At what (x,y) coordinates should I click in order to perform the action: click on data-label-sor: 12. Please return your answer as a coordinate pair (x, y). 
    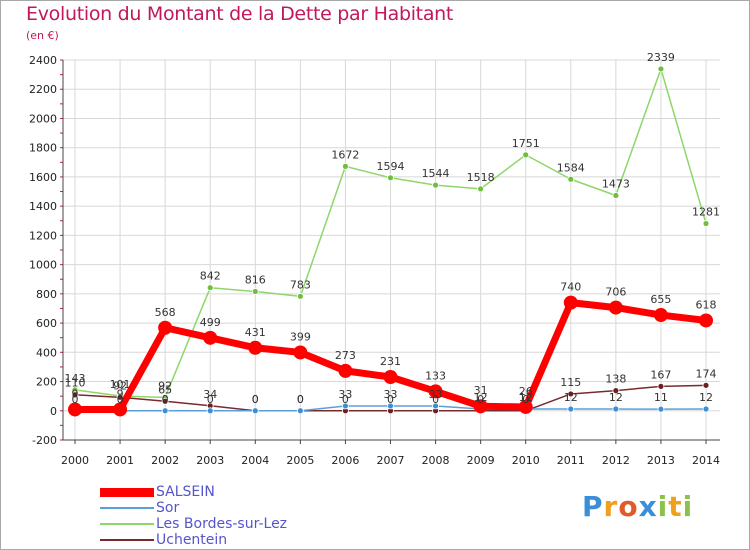
    Looking at the image, I should click on (526, 397).